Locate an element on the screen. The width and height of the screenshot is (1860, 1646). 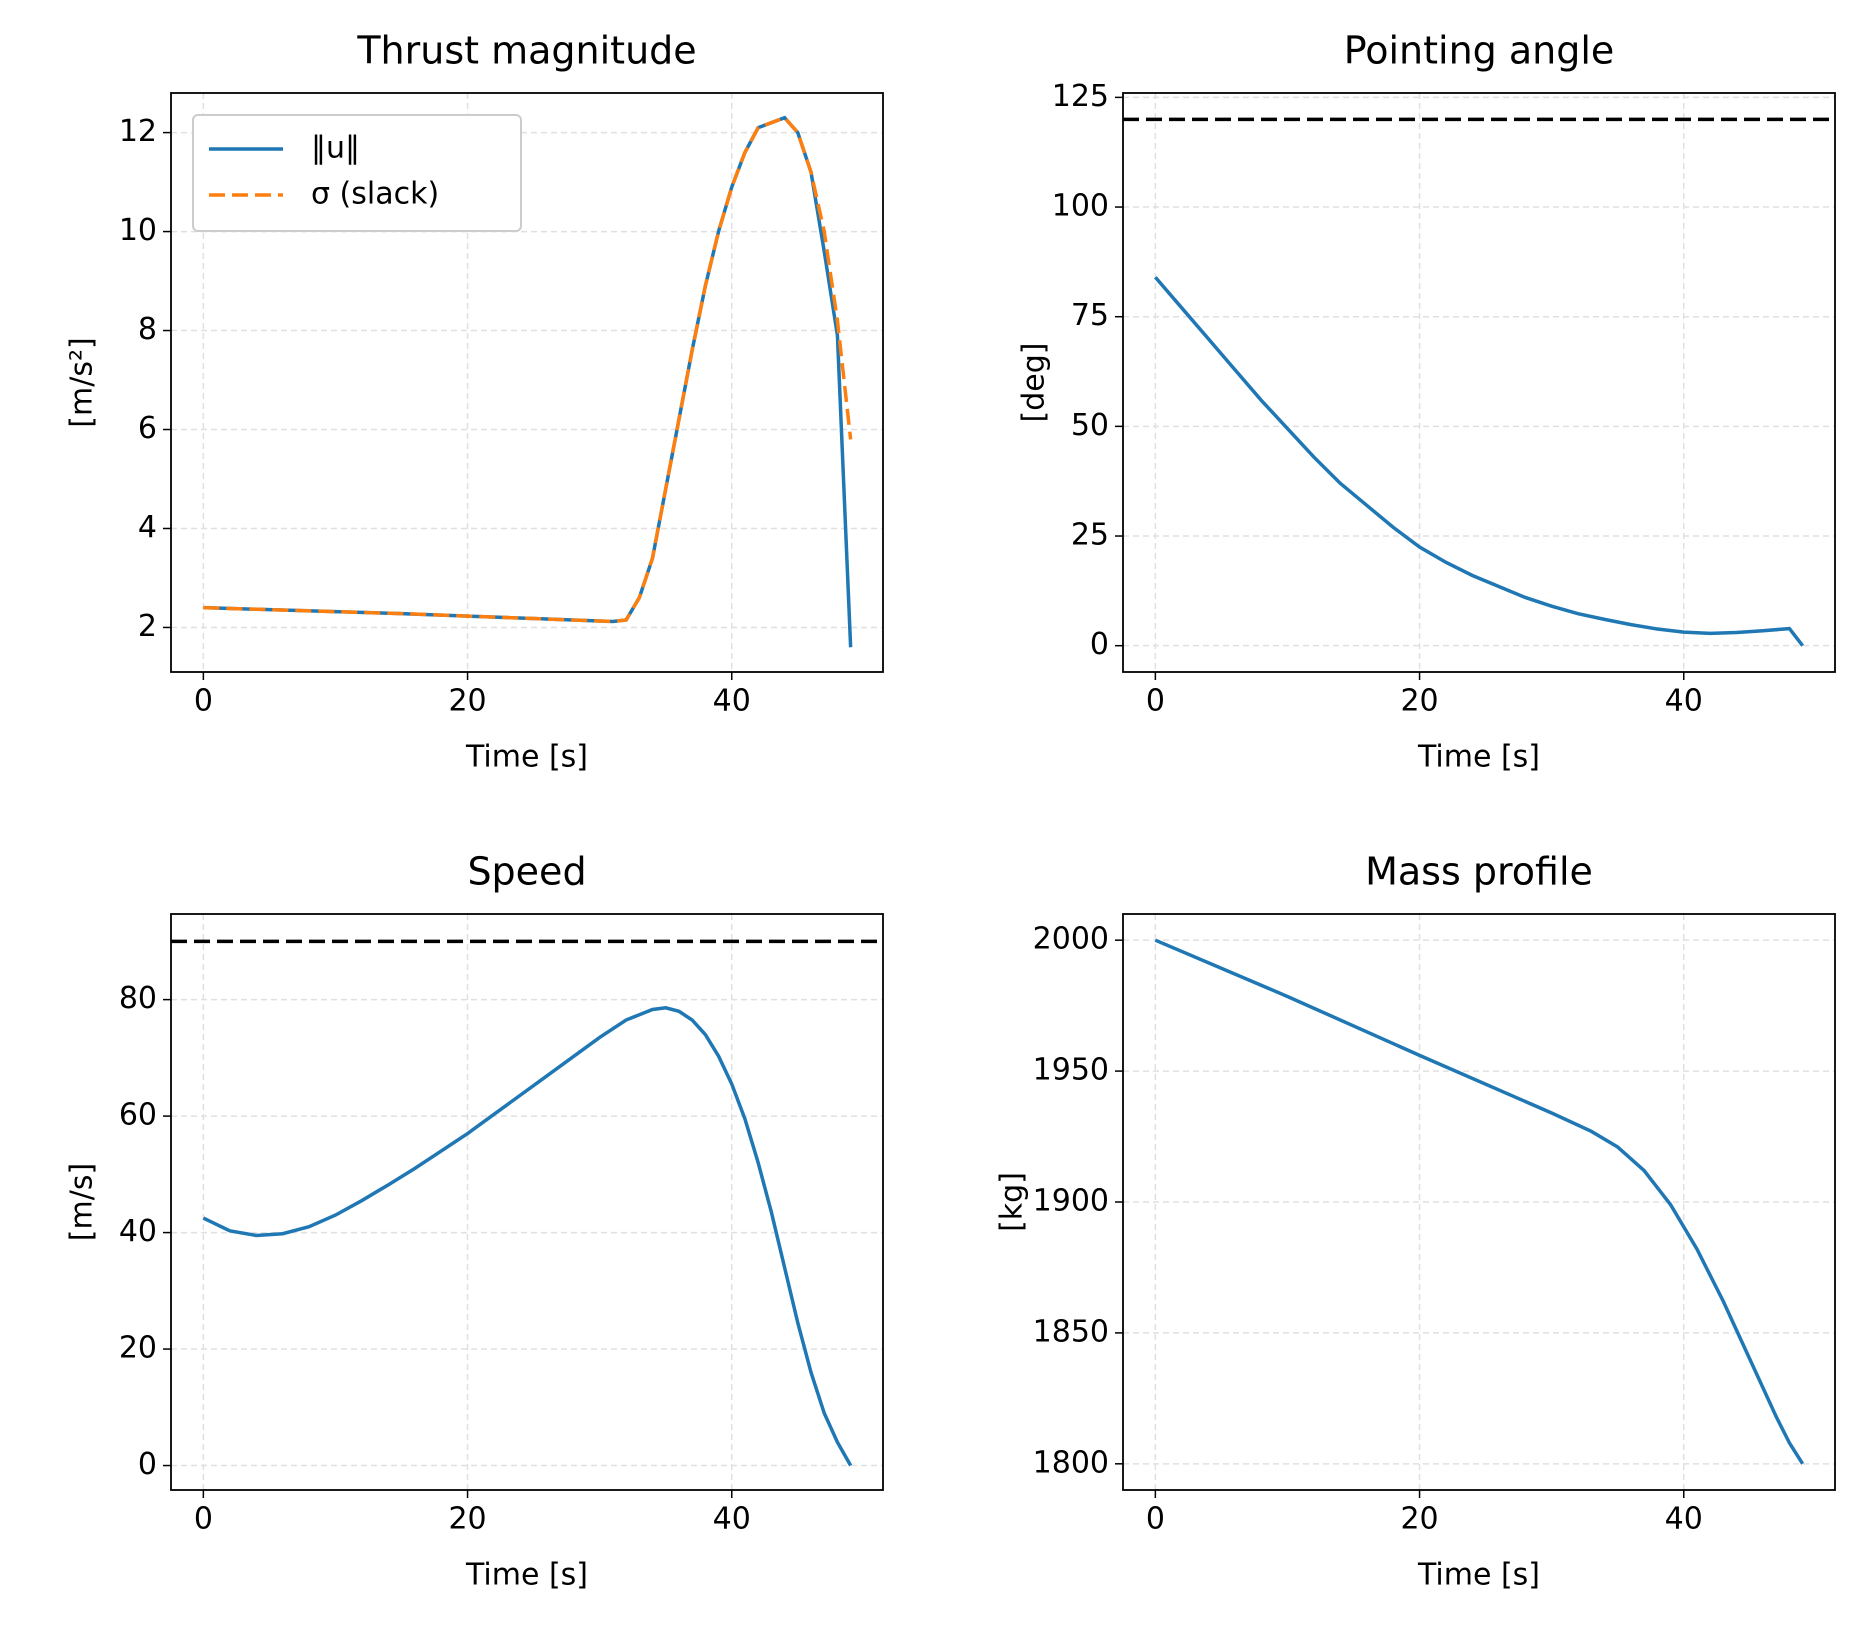
chart-title: Speed is located at coordinates (526, 872).